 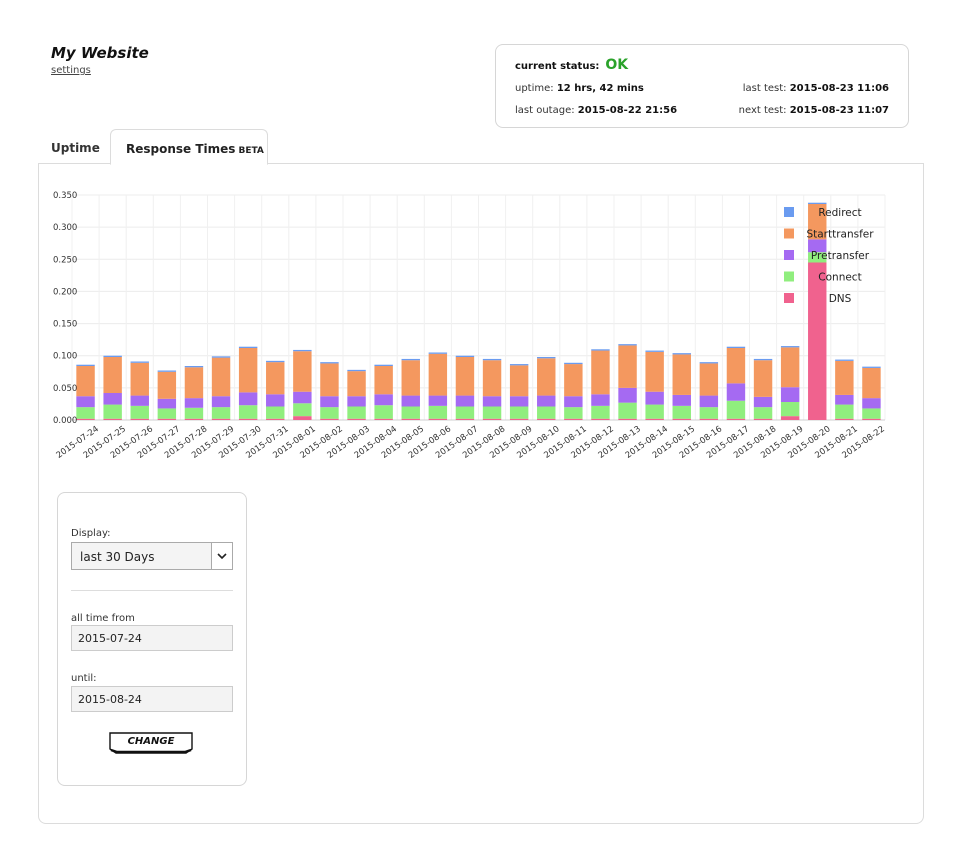 I want to click on legend-swatch-redirect, so click(x=789, y=212).